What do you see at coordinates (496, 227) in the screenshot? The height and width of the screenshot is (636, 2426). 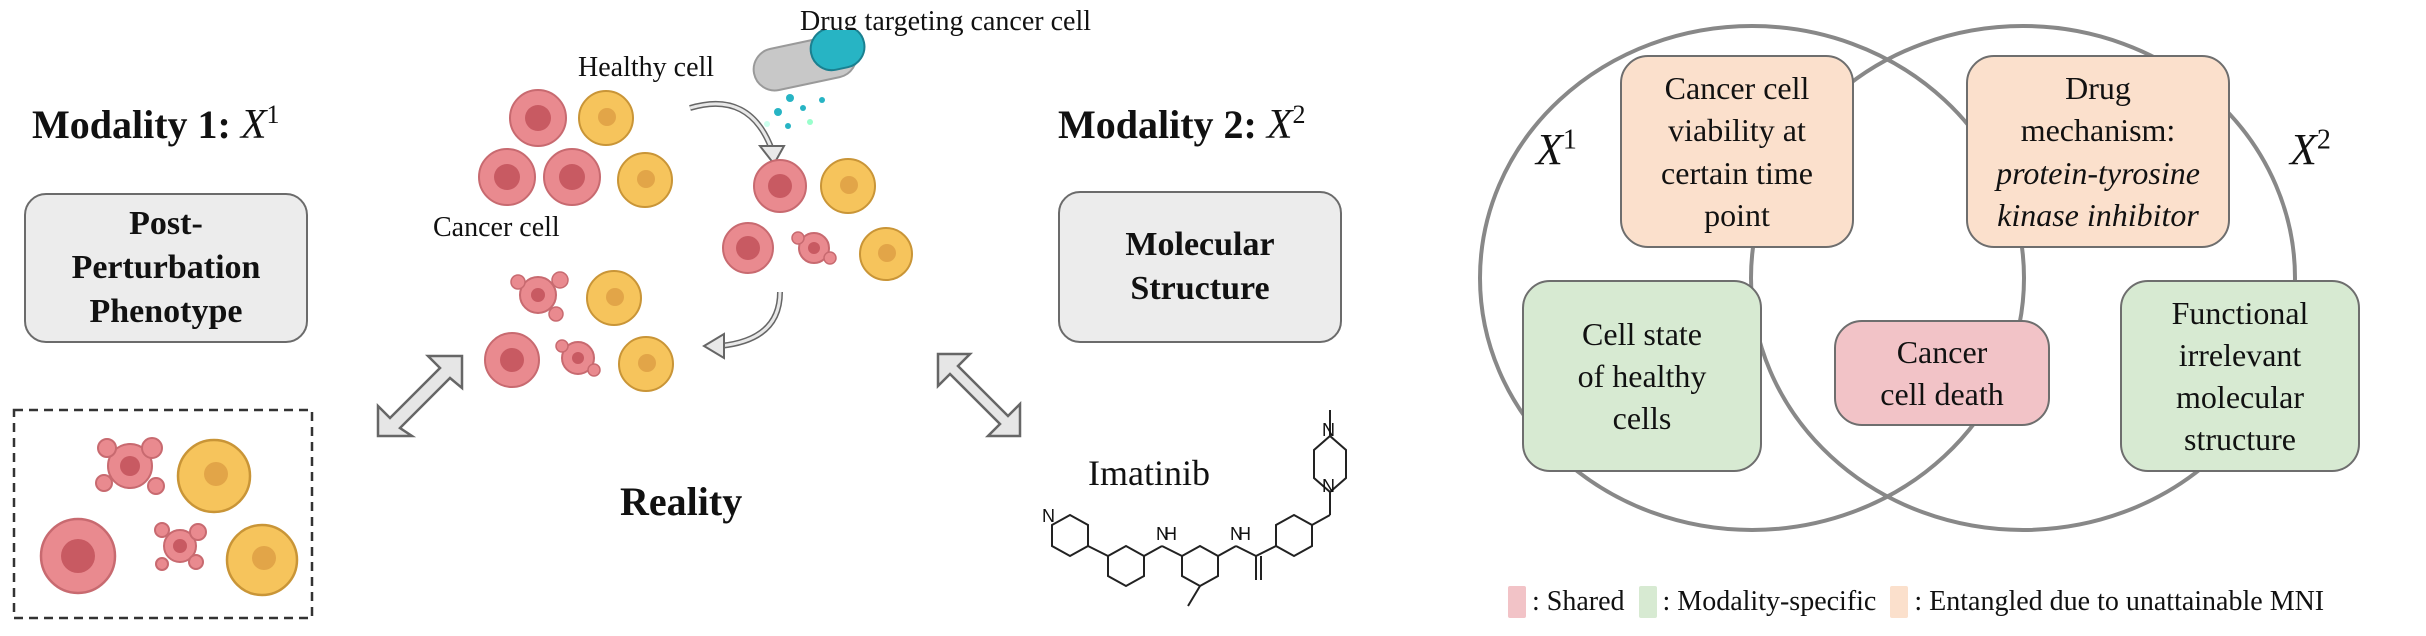 I see `cancer-cell-label: Cancer cell` at bounding box center [496, 227].